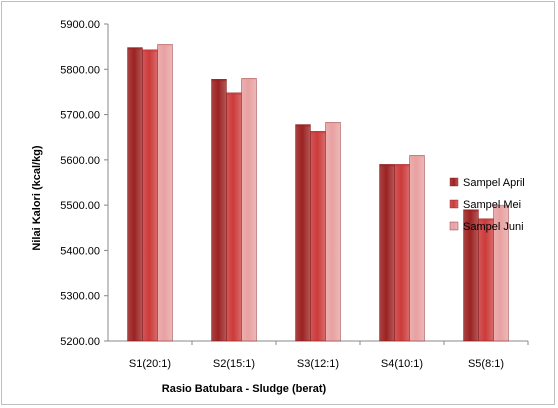  Describe the element at coordinates (80, 161) in the screenshot. I see `y-tick-label: 5600.00` at that location.